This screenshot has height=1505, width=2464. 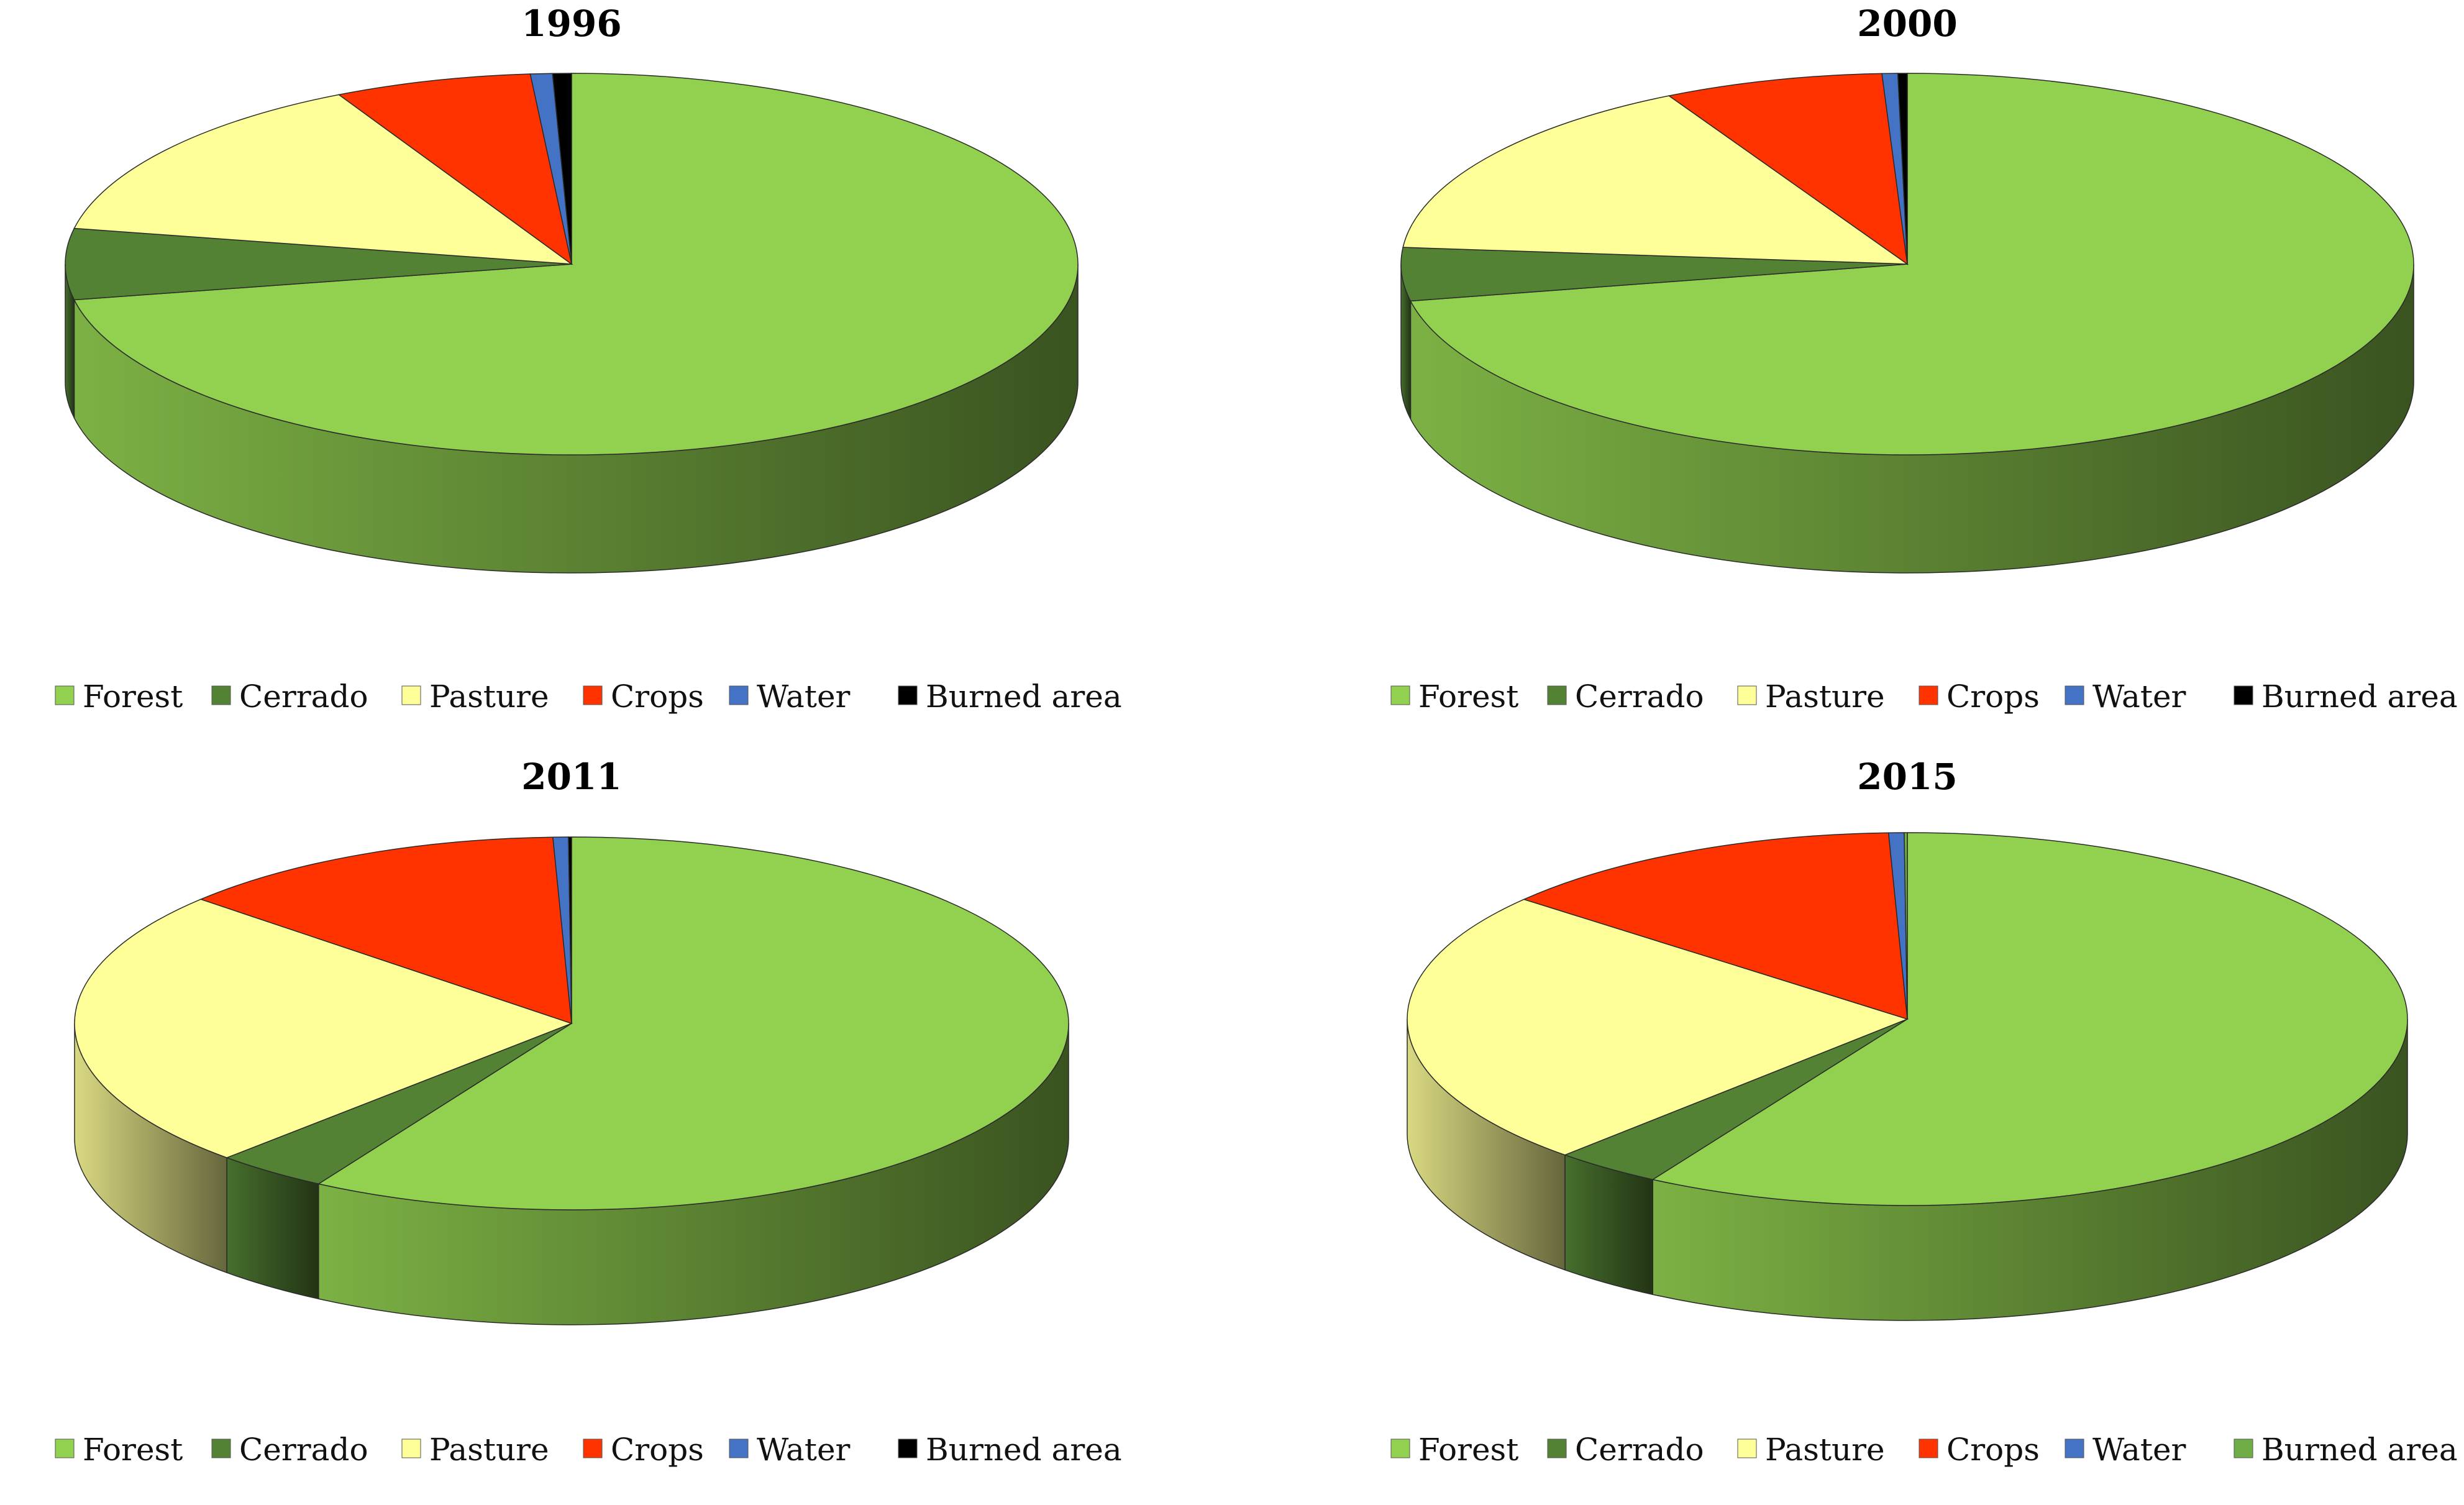 I want to click on chart-title: 1996, so click(x=571, y=23).